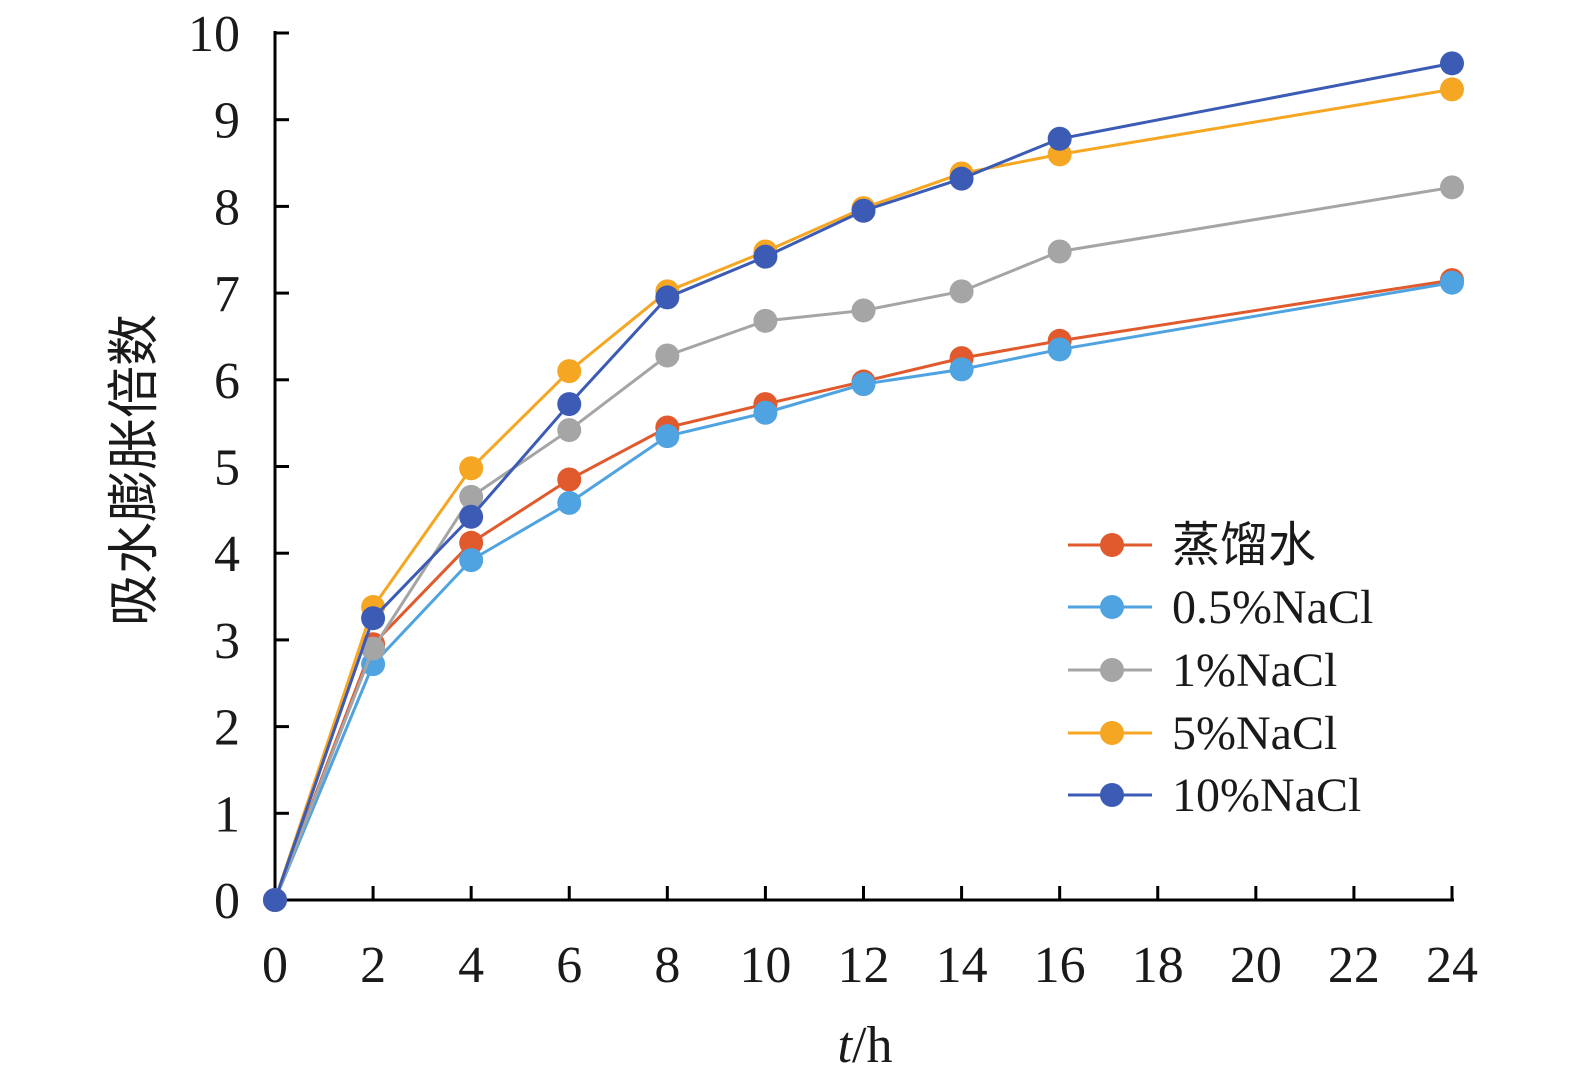 This screenshot has height=1087, width=1575. What do you see at coordinates (569, 965) in the screenshot?
I see `x-tick-label: 6` at bounding box center [569, 965].